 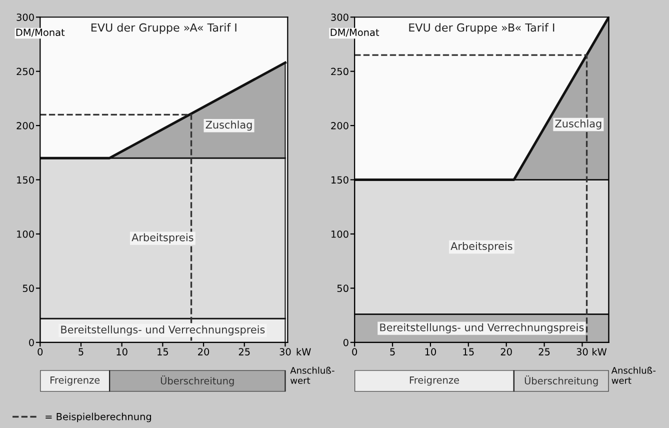 I want to click on text: EVU der Gruppe »B« Tarif I, so click(x=481, y=28).